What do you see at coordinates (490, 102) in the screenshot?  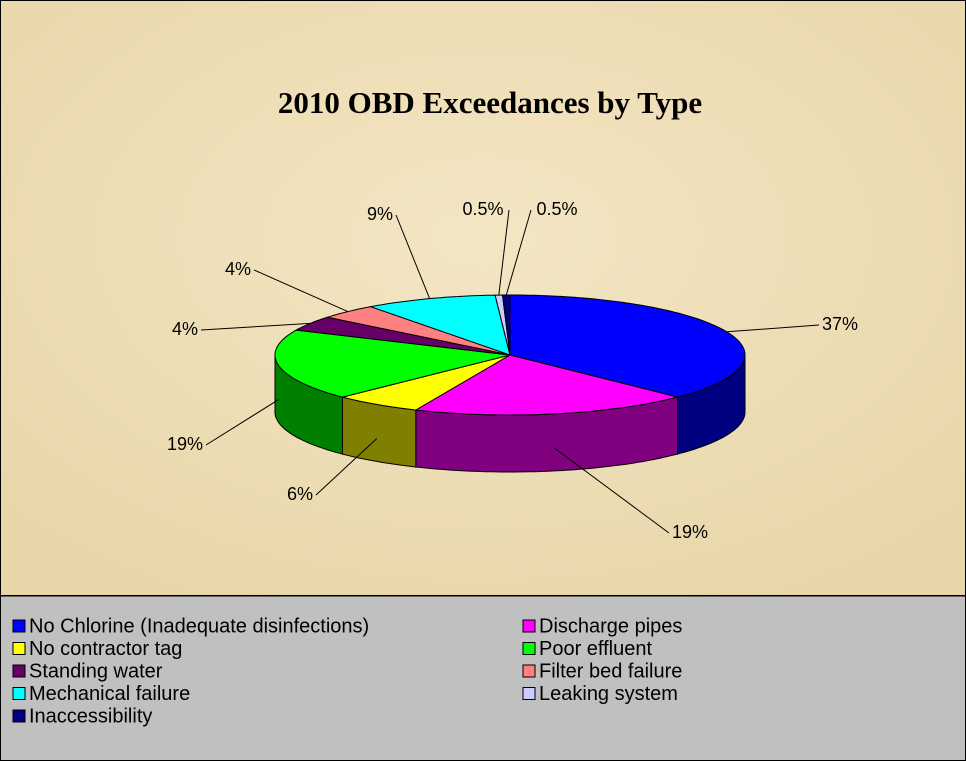 I see `chart-title: 2010 OBD Exceedances by Type` at bounding box center [490, 102].